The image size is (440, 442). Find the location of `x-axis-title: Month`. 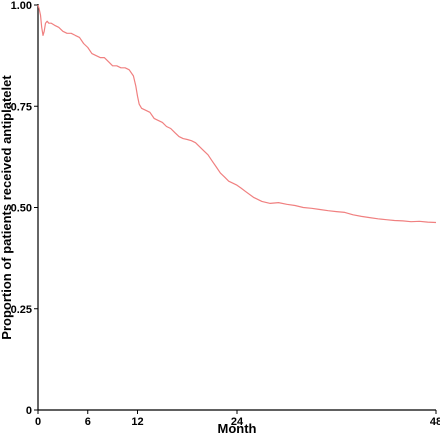

x-axis-title: Month is located at coordinates (237, 428).